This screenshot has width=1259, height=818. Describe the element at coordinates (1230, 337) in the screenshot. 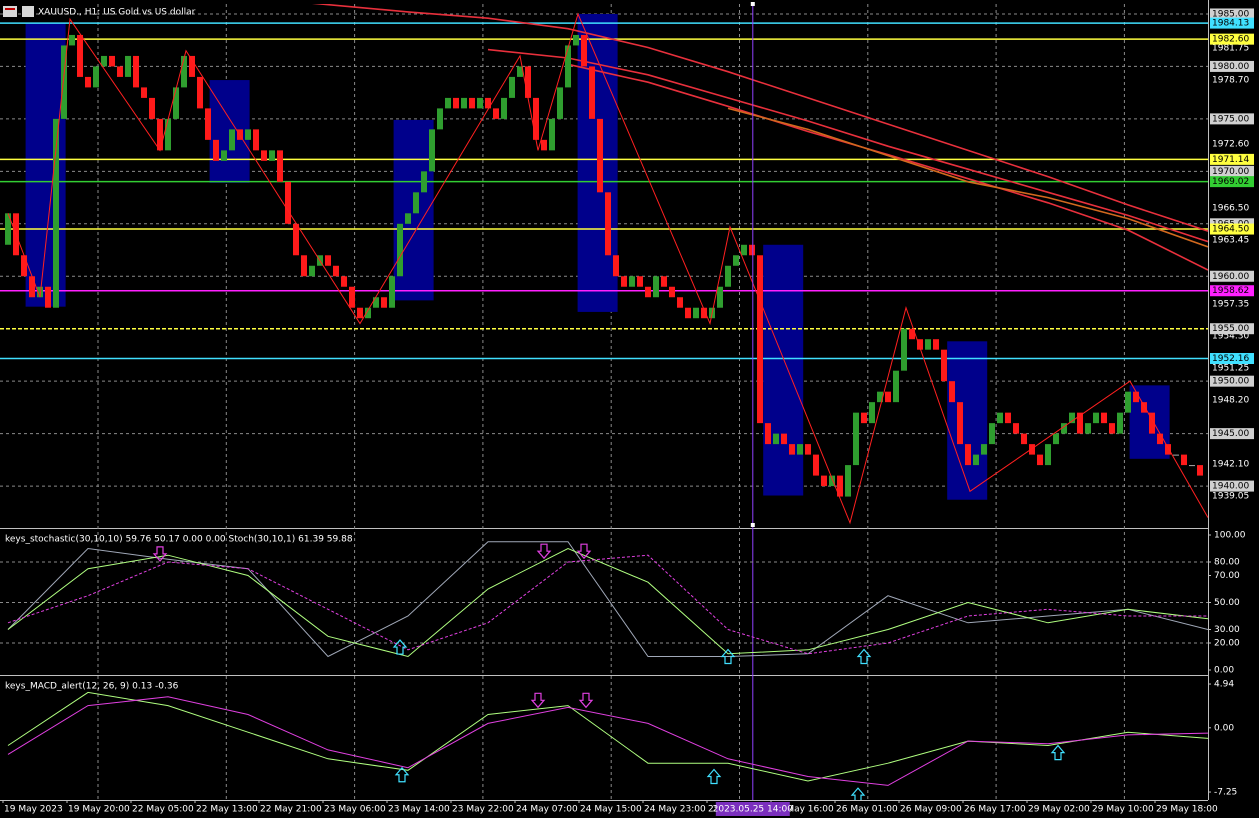

I see `y-tick-label: 1954.30` at that location.